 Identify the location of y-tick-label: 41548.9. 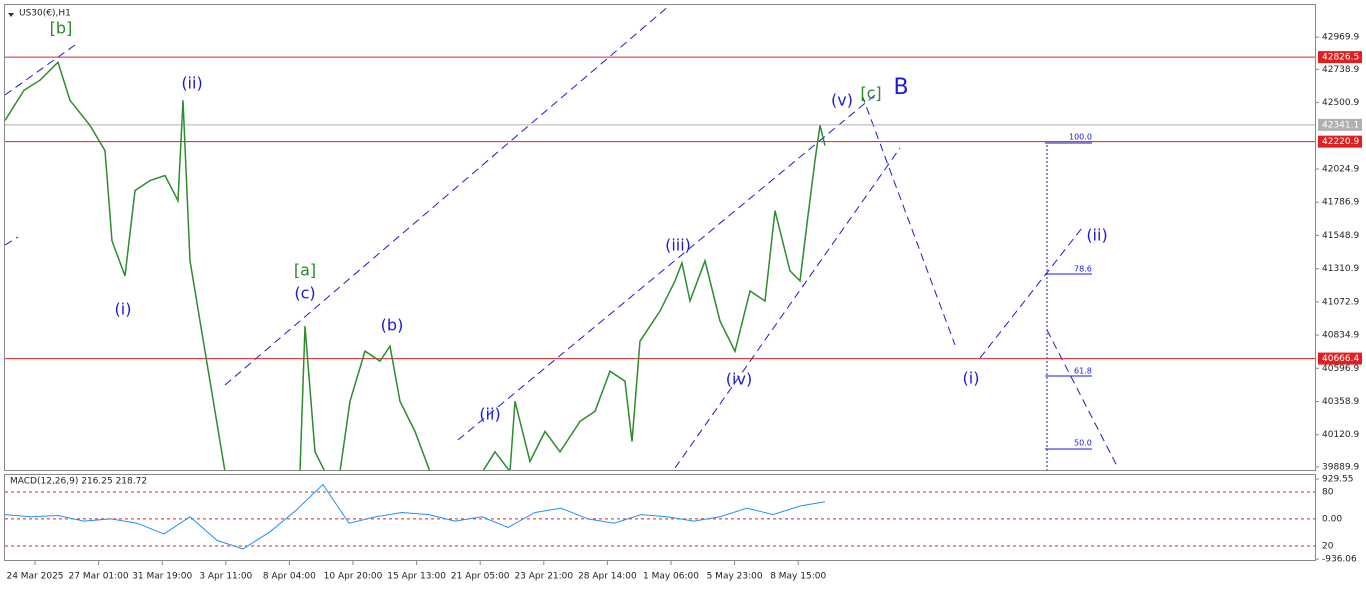
(1340, 236).